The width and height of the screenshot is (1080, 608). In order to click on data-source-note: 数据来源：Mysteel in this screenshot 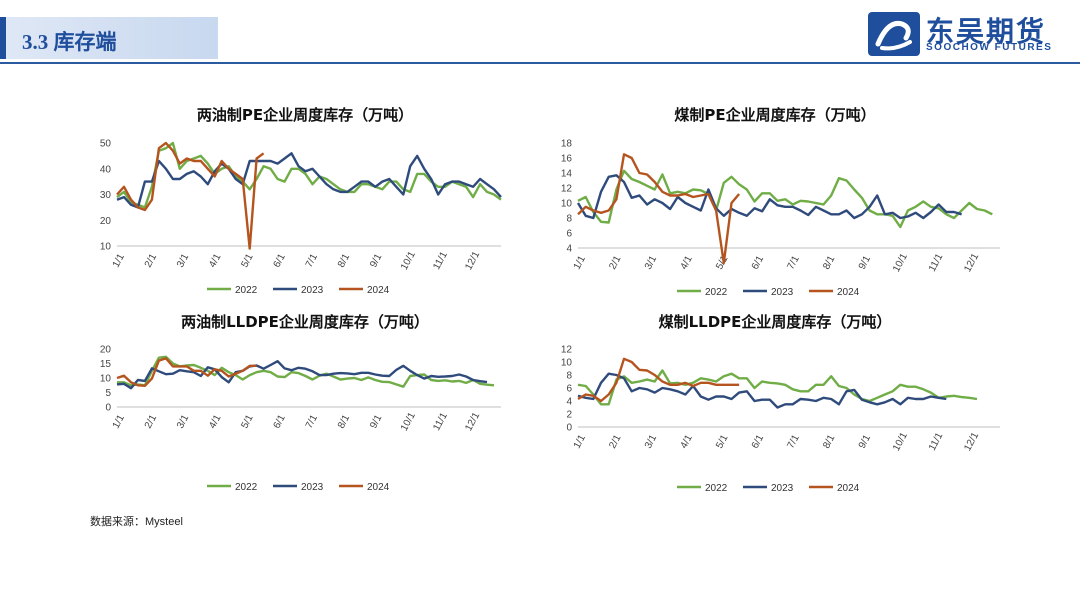, I will do `click(136, 522)`.